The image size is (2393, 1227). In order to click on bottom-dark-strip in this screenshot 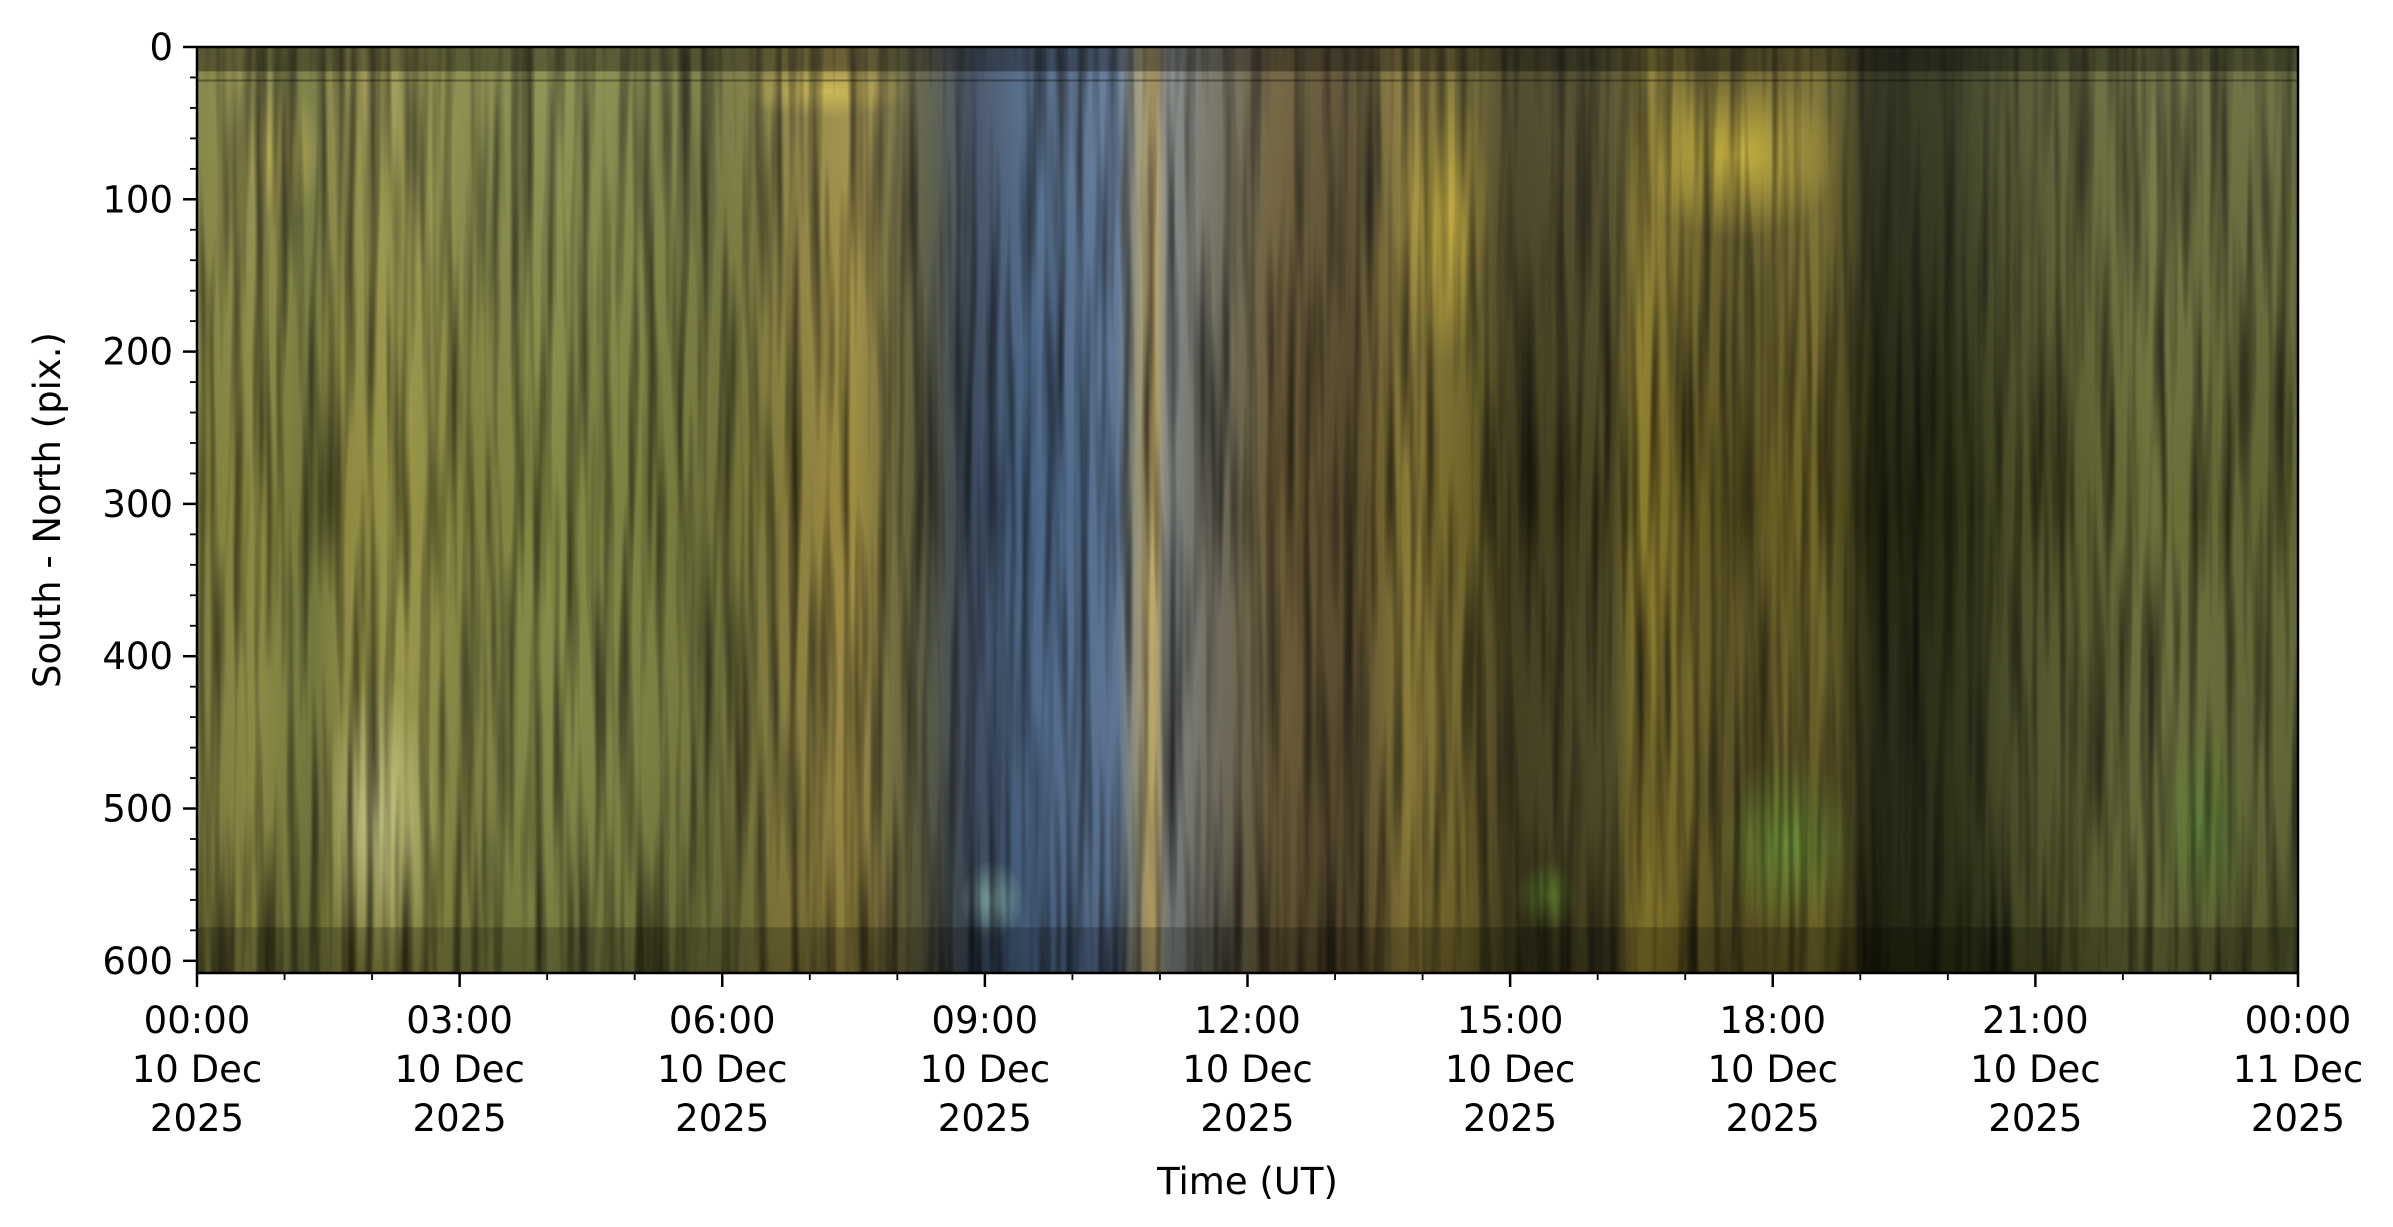, I will do `click(1247, 950)`.